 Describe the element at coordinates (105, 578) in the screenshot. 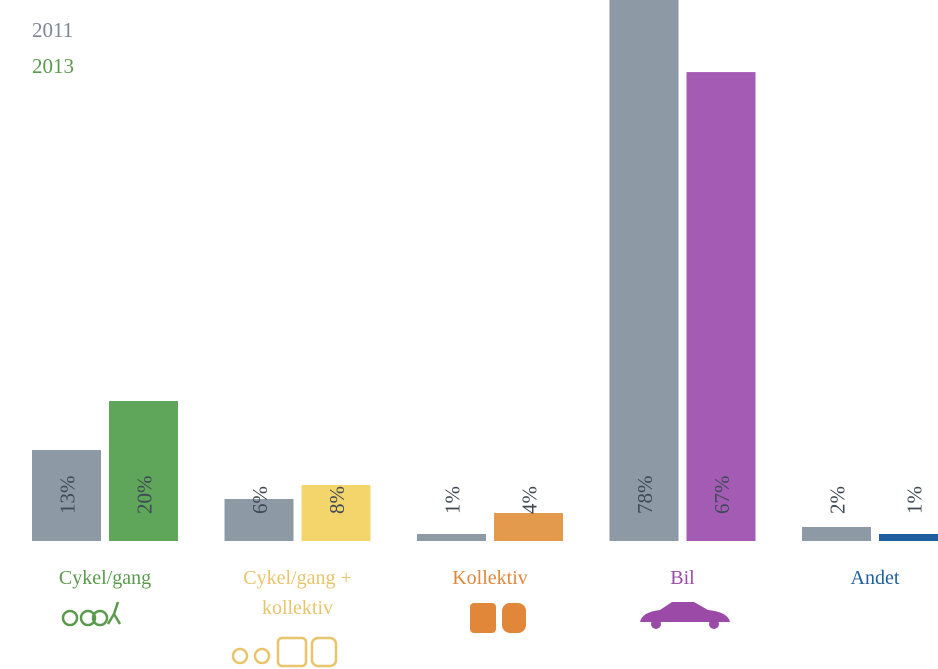

I see `category-label: Cykel/gang` at that location.